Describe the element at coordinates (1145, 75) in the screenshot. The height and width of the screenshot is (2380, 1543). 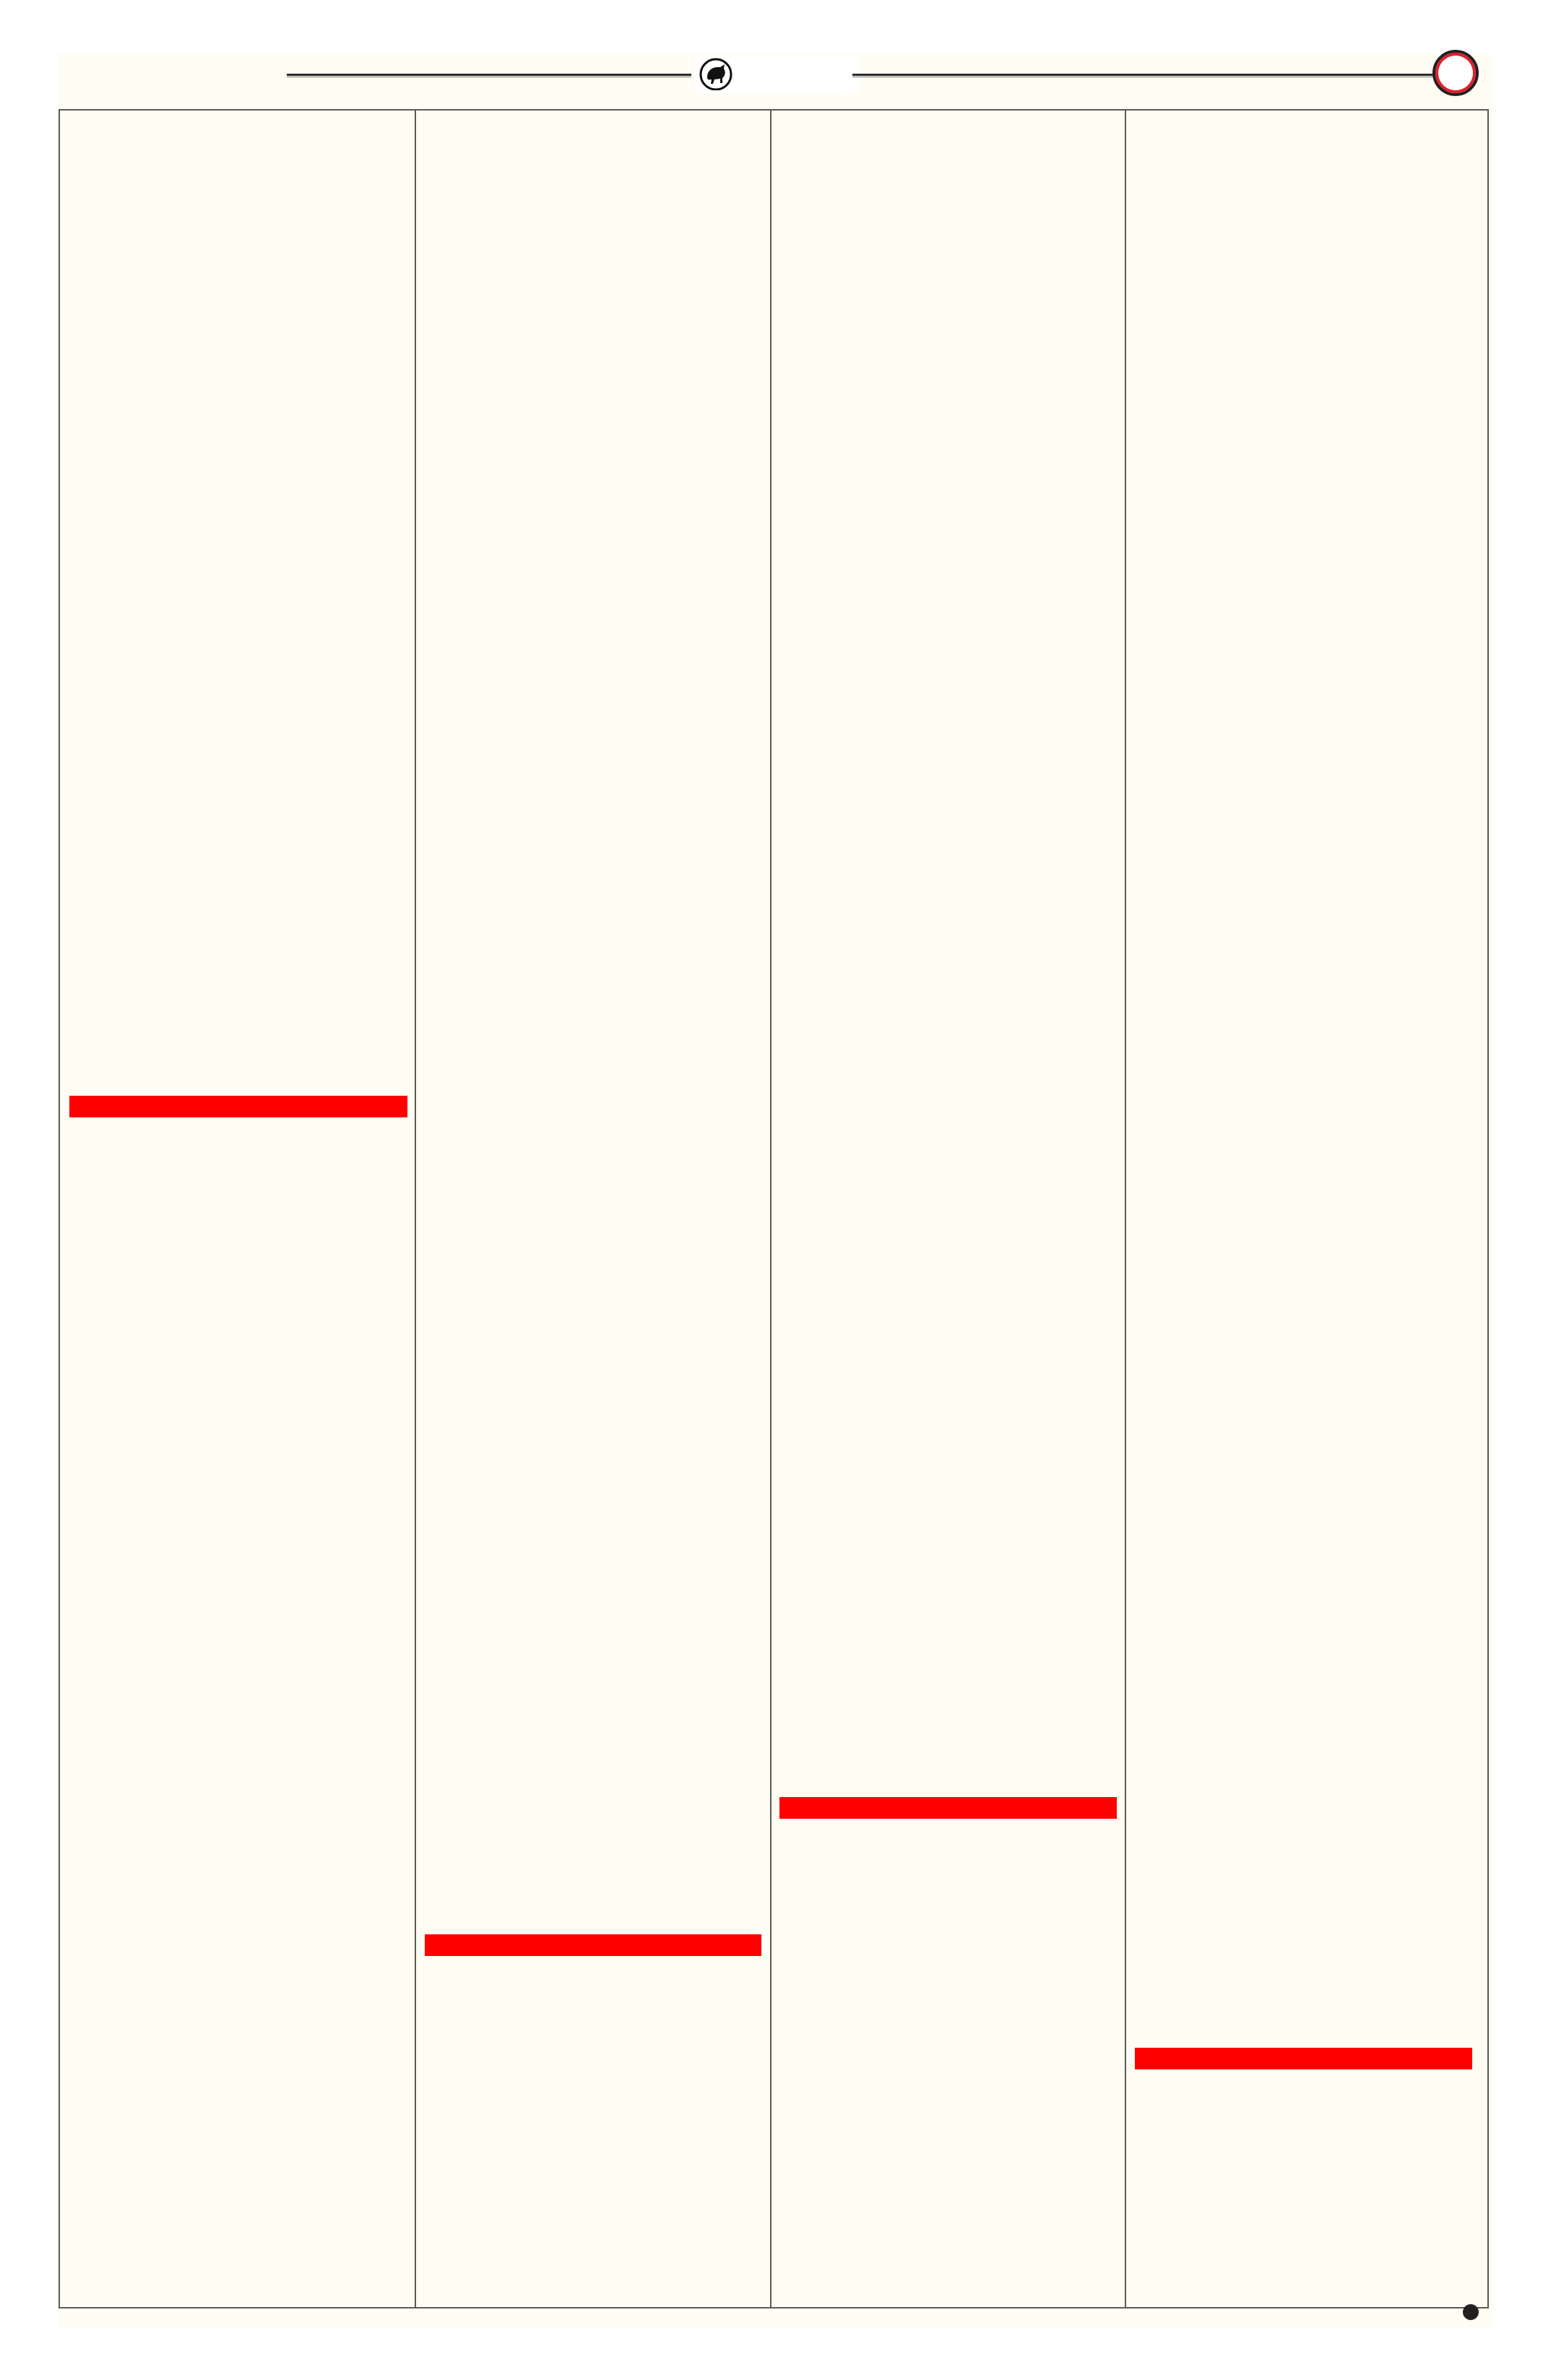
I see `header-rule-right` at that location.